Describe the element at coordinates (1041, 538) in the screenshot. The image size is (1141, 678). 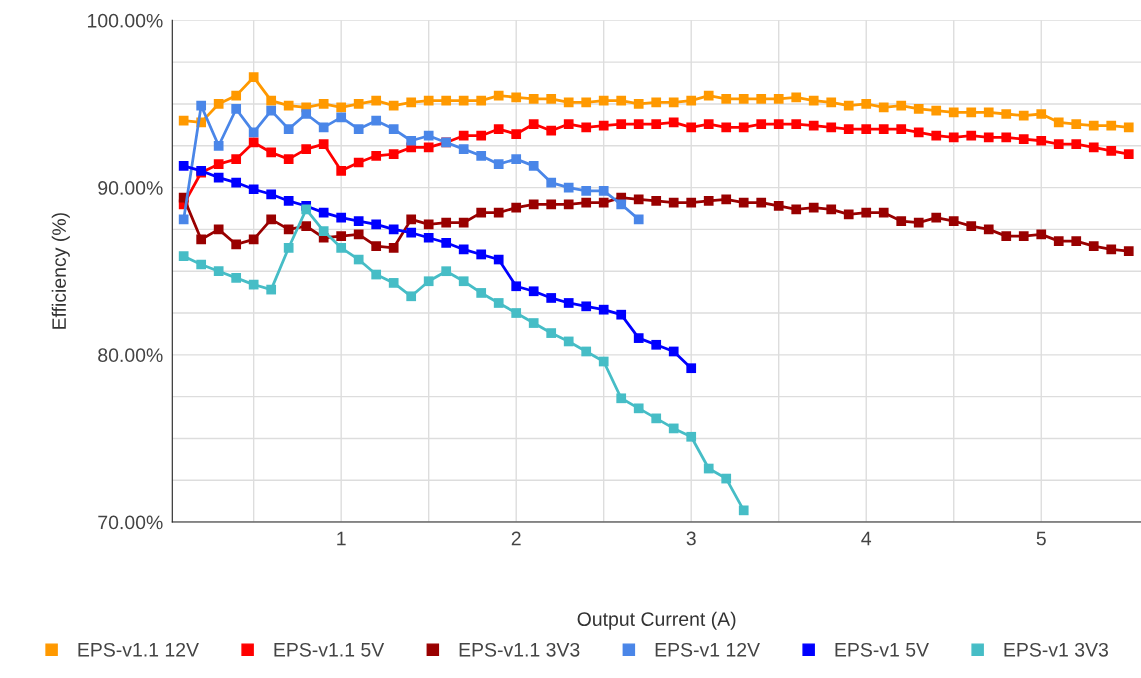
I see `x-tick-label: 5` at that location.